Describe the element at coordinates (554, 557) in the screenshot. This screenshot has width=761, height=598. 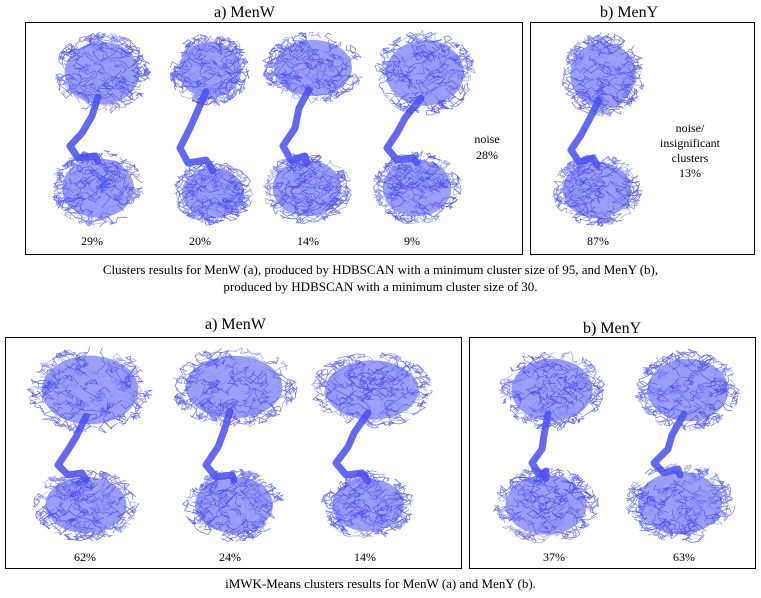
I see `bottom-meny-pct-1: 37%` at that location.